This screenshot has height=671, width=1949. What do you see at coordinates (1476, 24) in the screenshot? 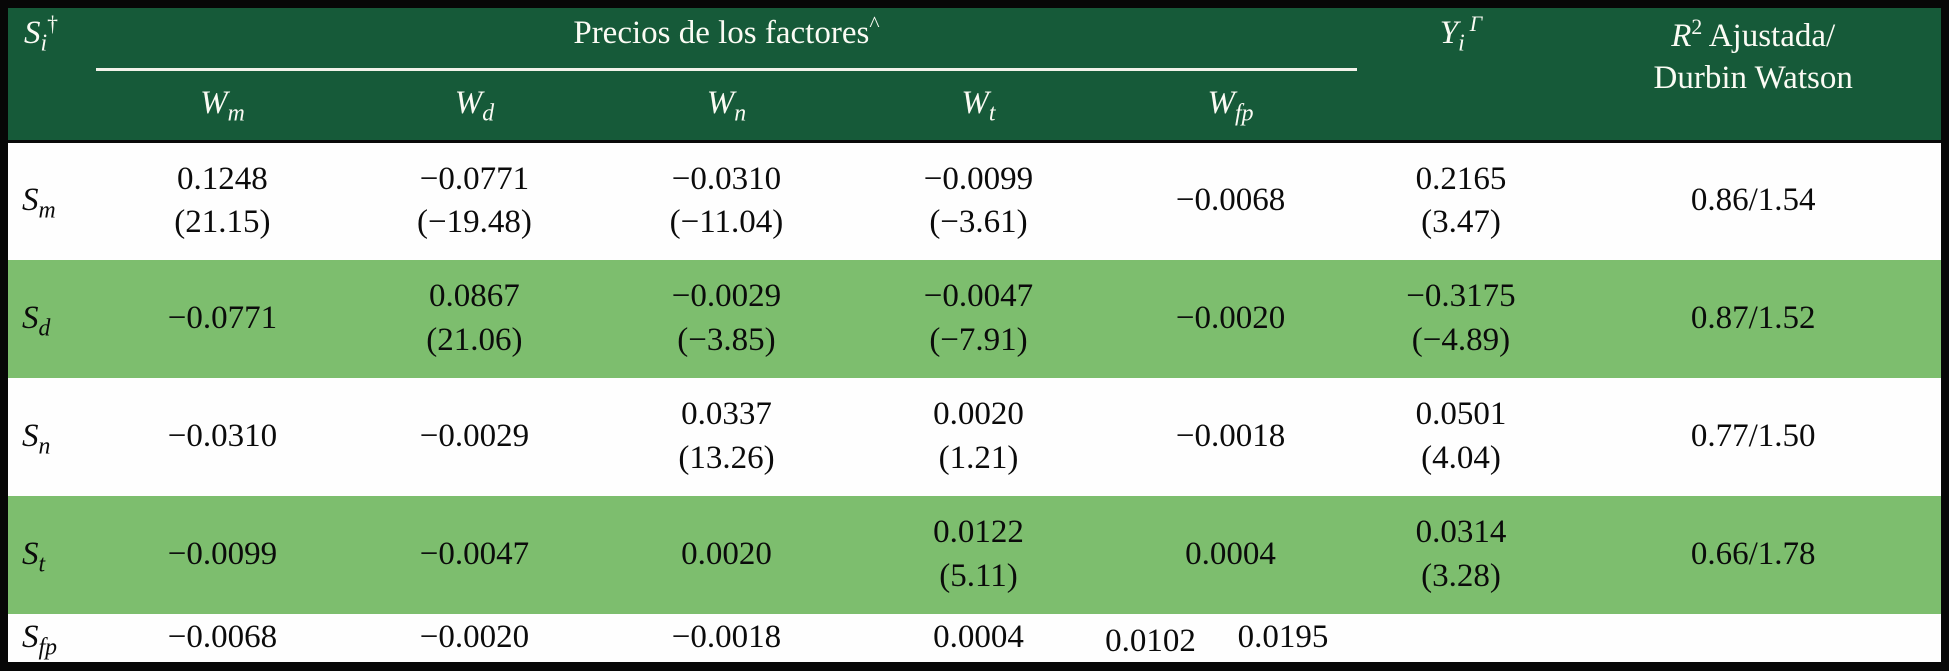
I see `gamma-superscript: Γ` at bounding box center [1476, 24].